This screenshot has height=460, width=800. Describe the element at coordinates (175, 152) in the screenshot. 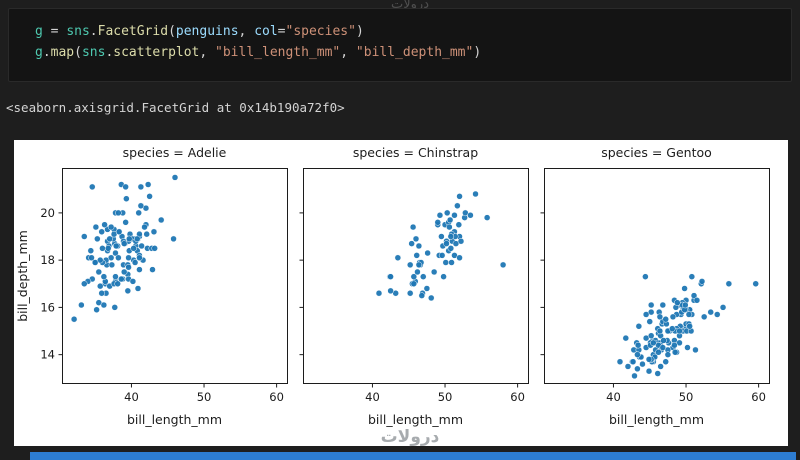

I see `subplot-title-adelie: species = Adelie` at that location.